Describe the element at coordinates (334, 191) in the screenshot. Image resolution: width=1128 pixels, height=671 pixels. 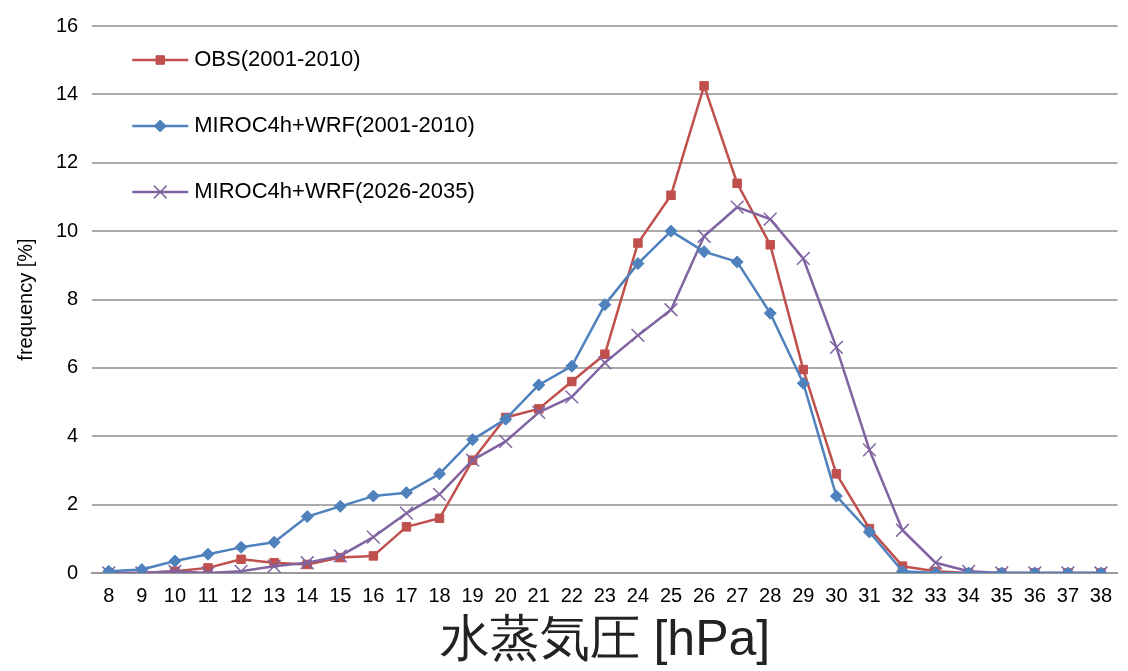
I see `legend-label: MIROC4h+WRF(2026-2035)` at that location.